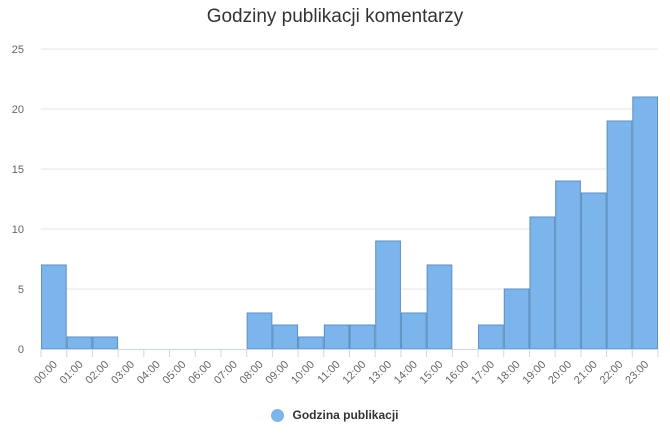  What do you see at coordinates (432, 373) in the screenshot?
I see `x-tick-label: 15:00` at bounding box center [432, 373].